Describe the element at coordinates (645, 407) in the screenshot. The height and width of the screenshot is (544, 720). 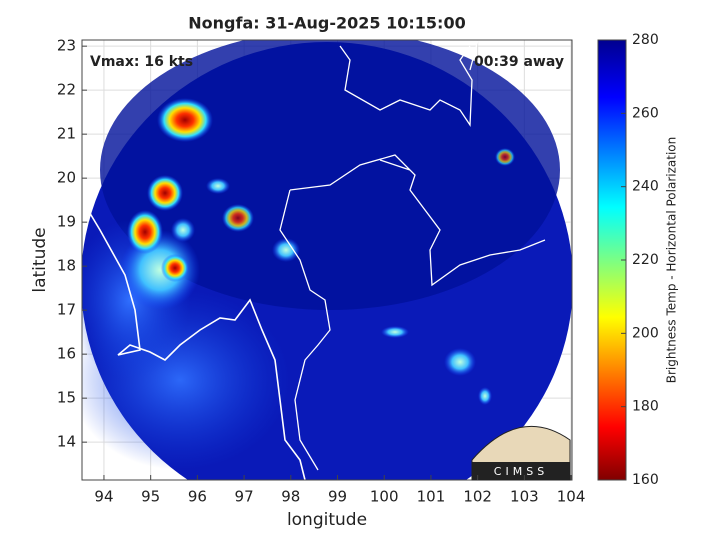
I see `colorbar-tick-label: 180` at that location.